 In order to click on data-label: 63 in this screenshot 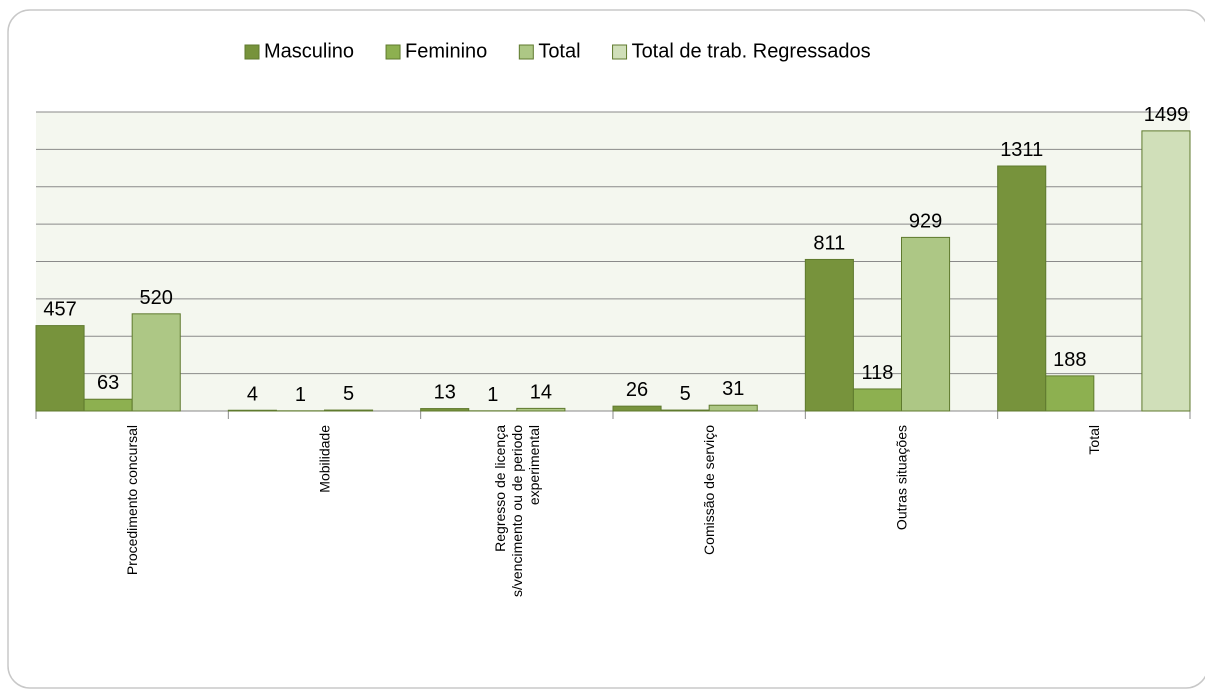, I will do `click(108, 383)`.